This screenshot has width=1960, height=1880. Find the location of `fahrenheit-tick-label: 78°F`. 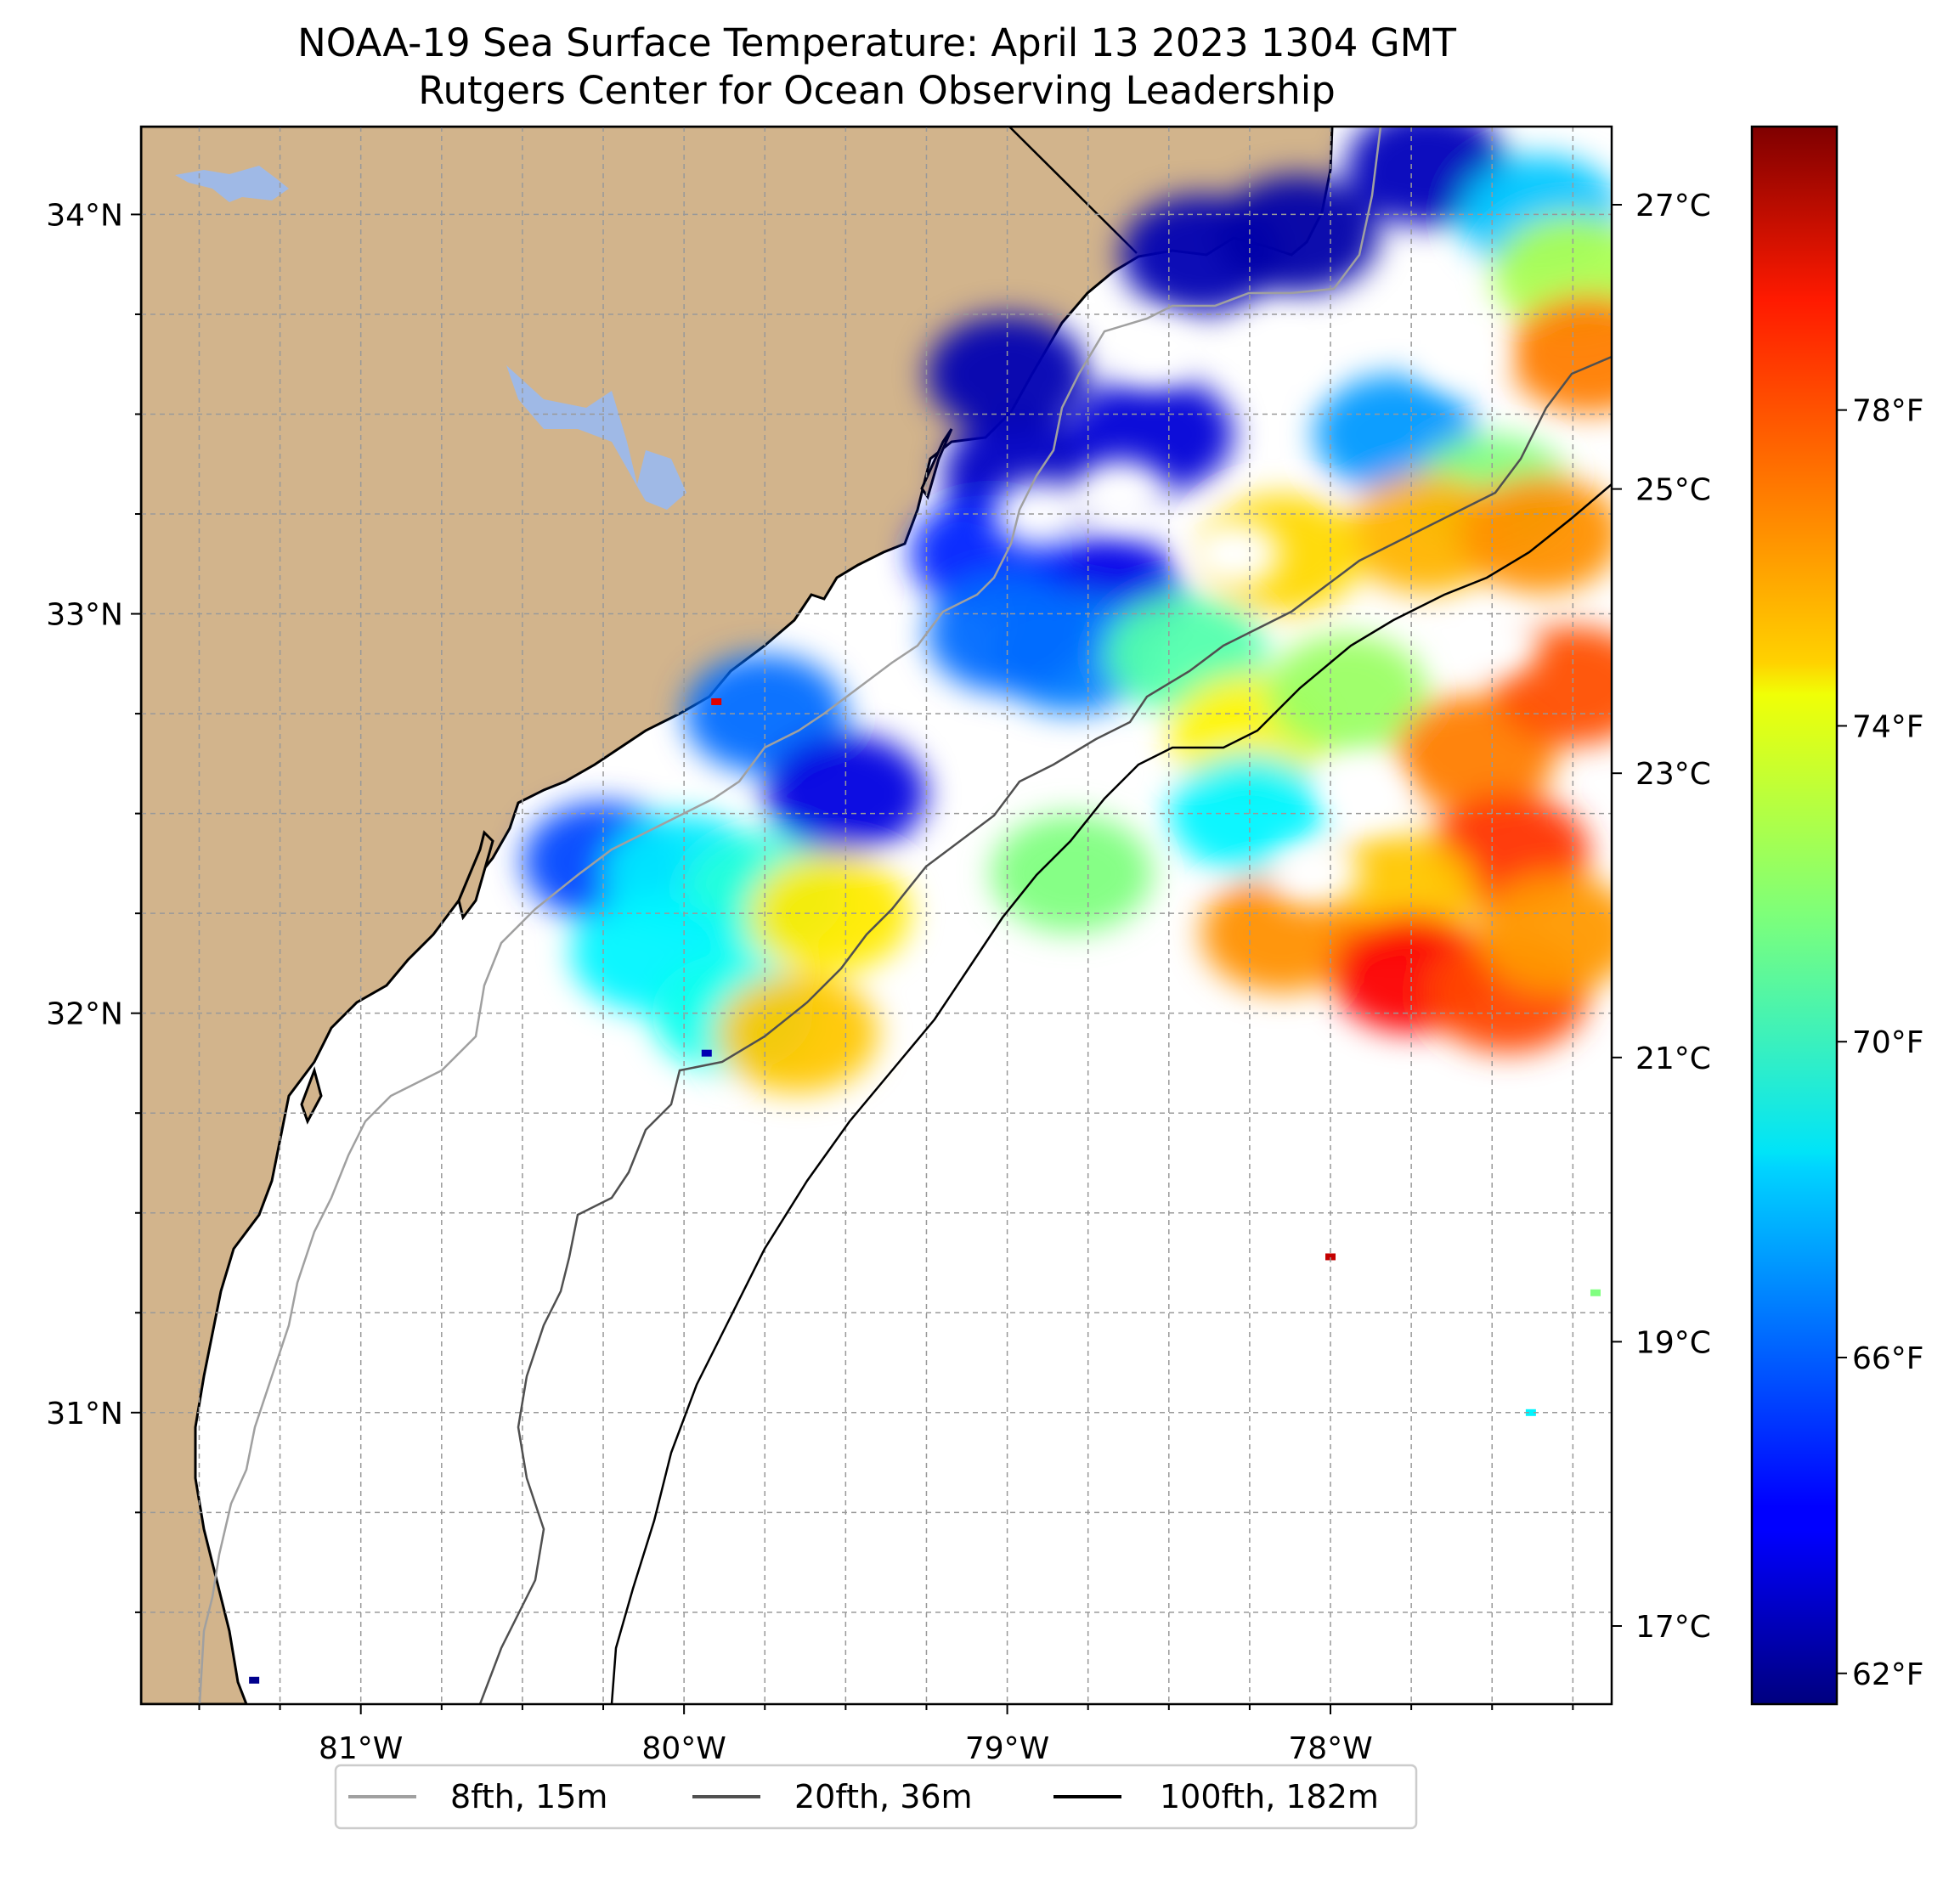

fahrenheit-tick-label: 78°F is located at coordinates (1888, 411).